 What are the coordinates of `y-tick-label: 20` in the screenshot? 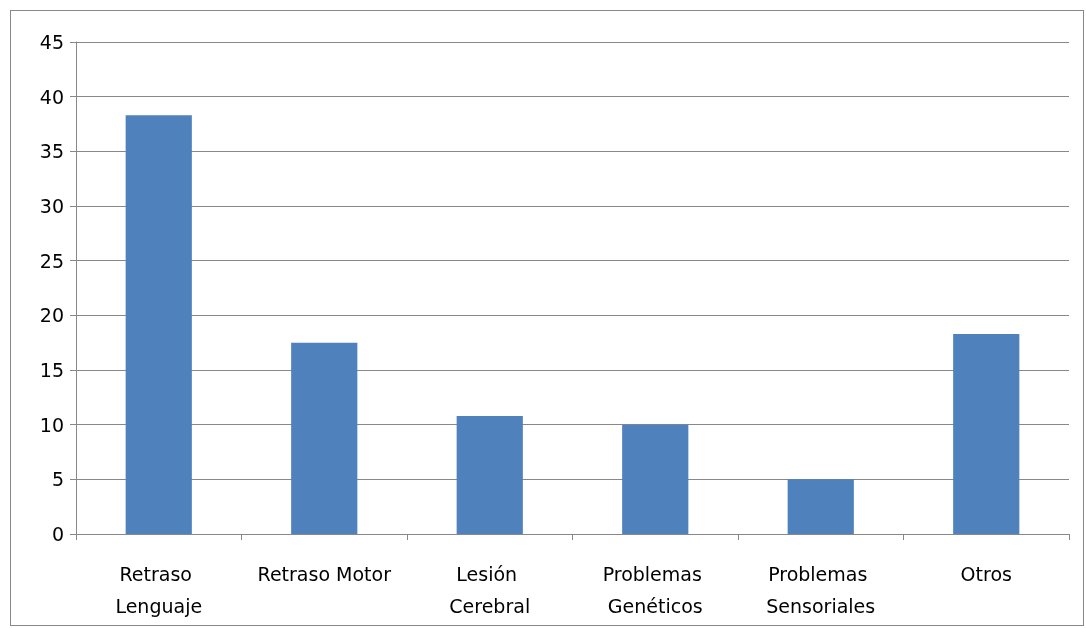 It's located at (51, 315).